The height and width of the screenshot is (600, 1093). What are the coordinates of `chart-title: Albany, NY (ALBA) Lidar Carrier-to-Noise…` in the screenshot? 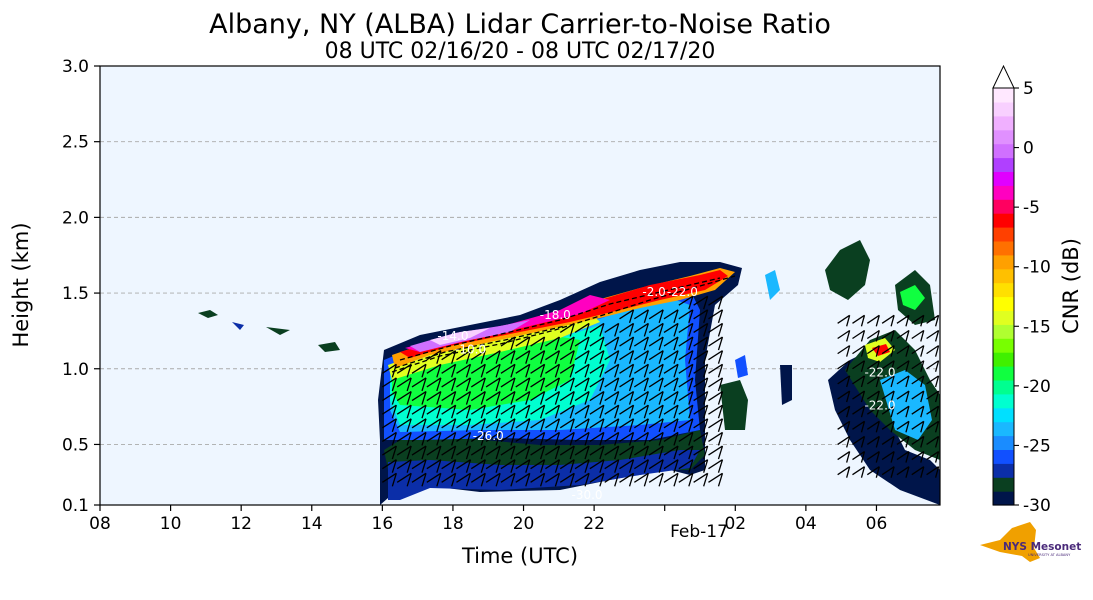 It's located at (520, 24).